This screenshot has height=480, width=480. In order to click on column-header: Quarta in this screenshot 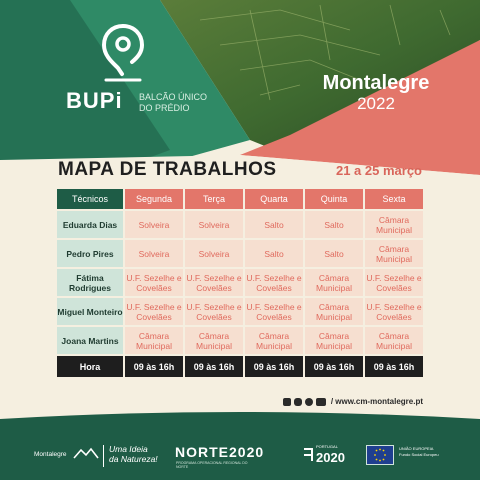, I will do `click(275, 200)`.